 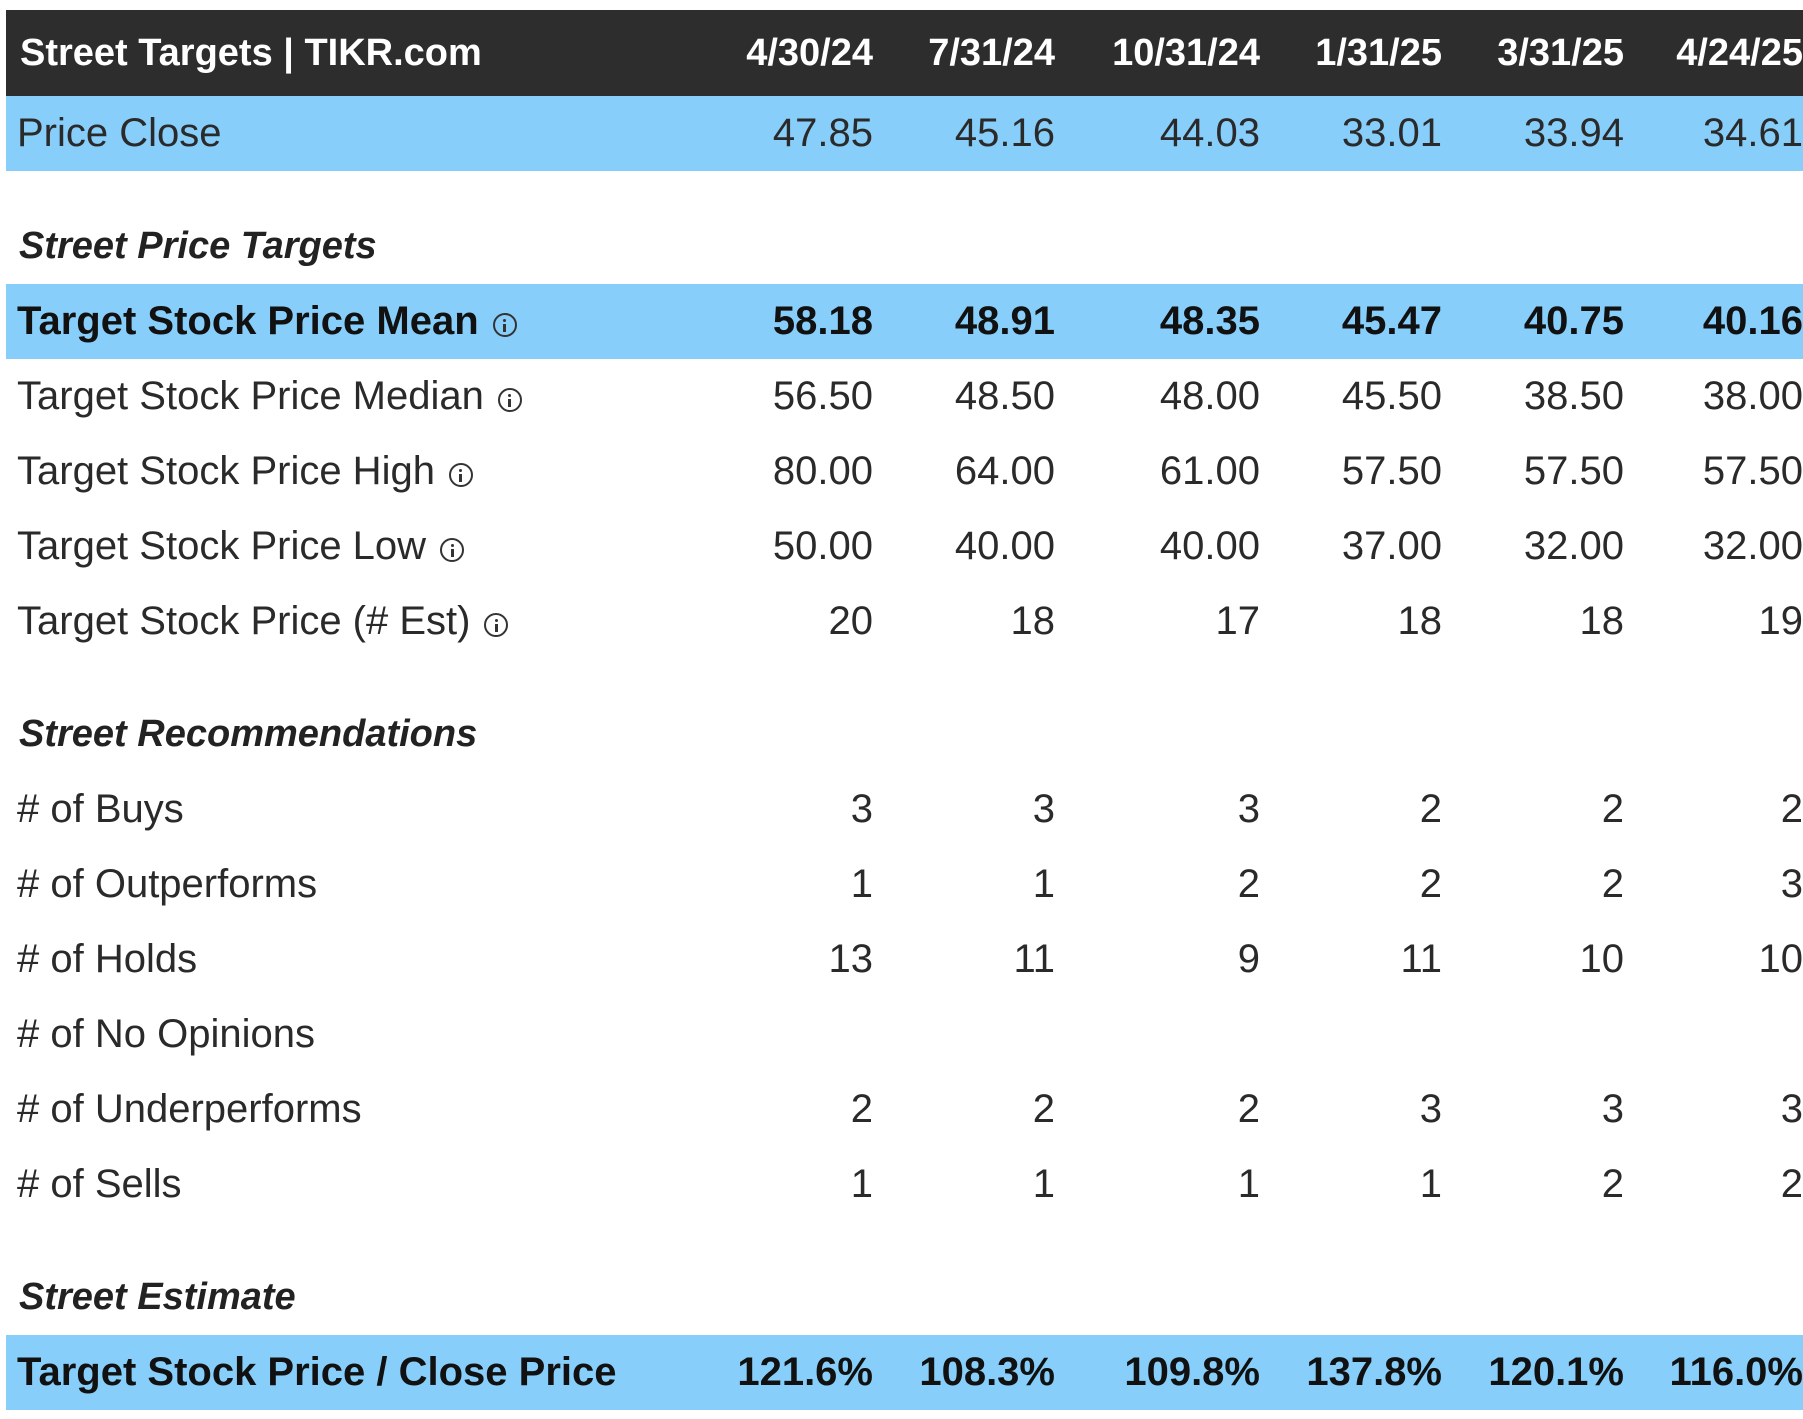 I want to click on date-header: 3/31/25, so click(x=1560, y=52).